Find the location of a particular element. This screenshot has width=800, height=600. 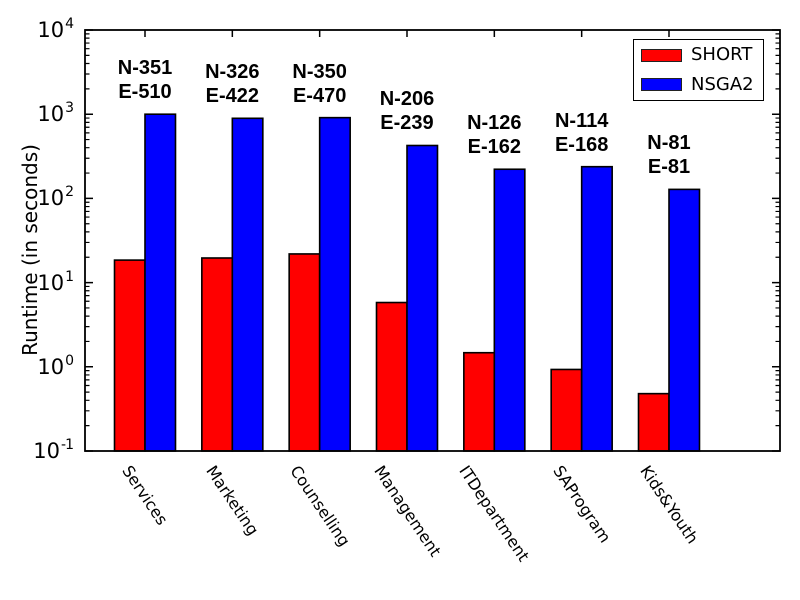

bar-short-kids-youth is located at coordinates (653, 422).